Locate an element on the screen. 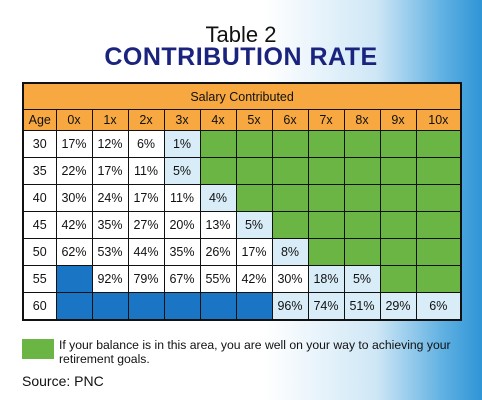 The image size is (482, 400). rate-cell: 8% is located at coordinates (290, 252).